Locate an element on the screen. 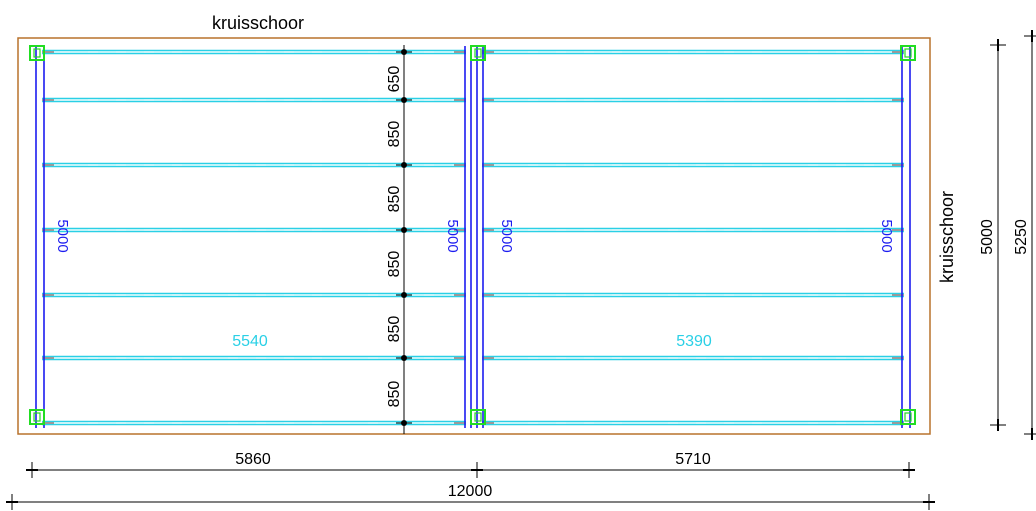  total-depth-dimension-line is located at coordinates (1030, 235).